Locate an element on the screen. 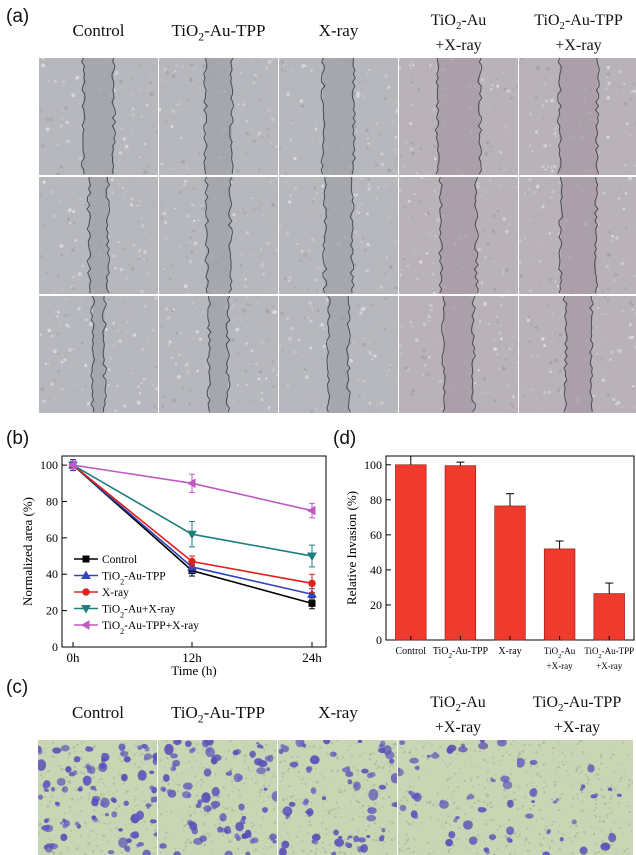 The image size is (636, 855). chart-d-ylabel: Relative Invasion (%) is located at coordinates (351, 548).